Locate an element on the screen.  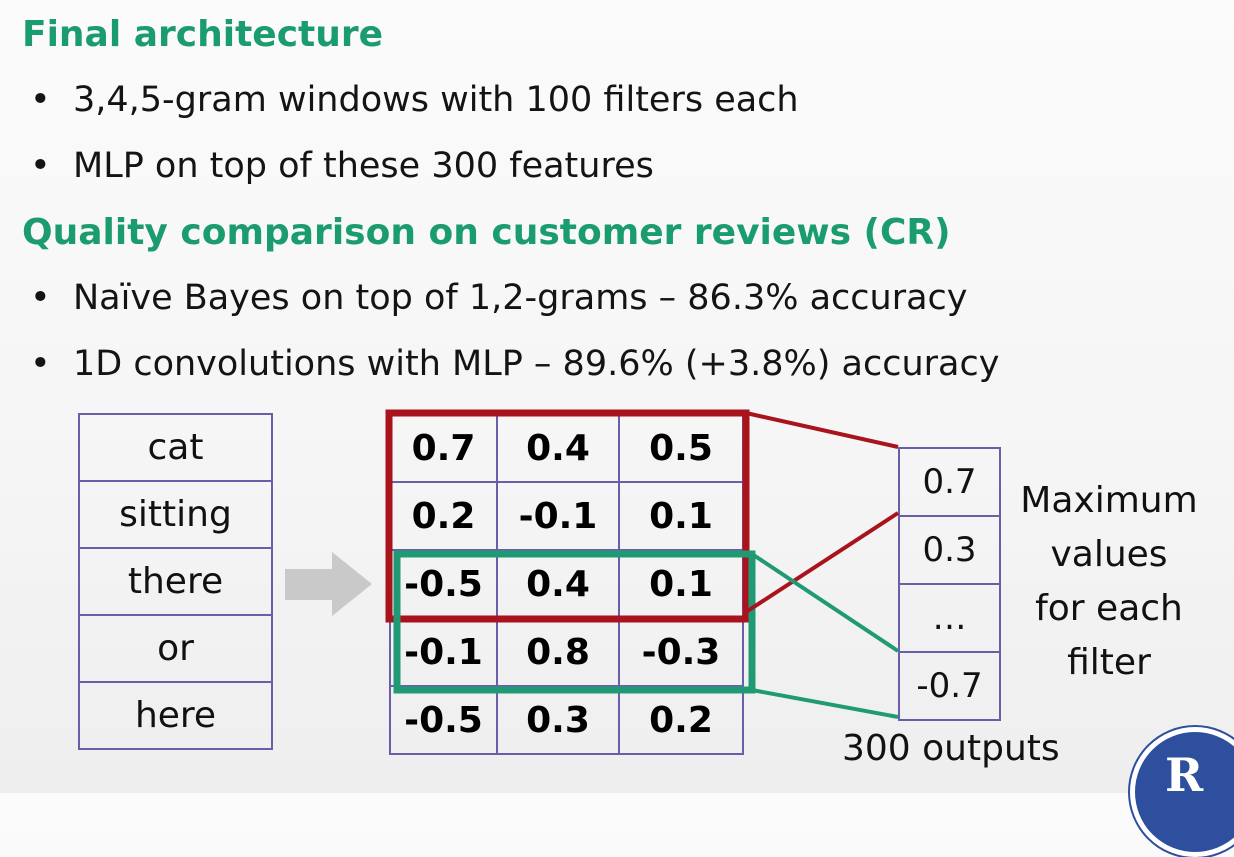
output-cell: -0.7 is located at coordinates (949, 686).